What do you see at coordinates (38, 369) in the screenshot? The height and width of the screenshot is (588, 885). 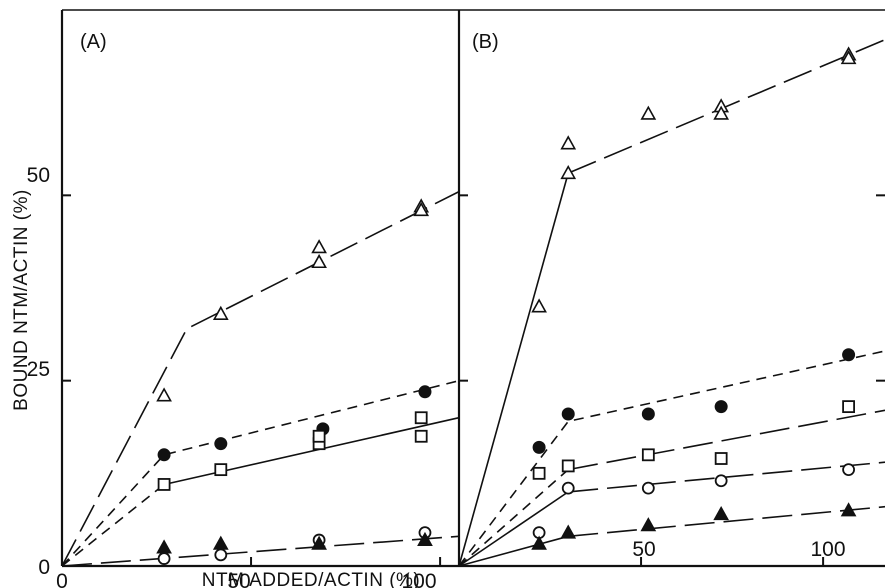 I see `panel-a-y-tick-25: 25` at bounding box center [38, 369].